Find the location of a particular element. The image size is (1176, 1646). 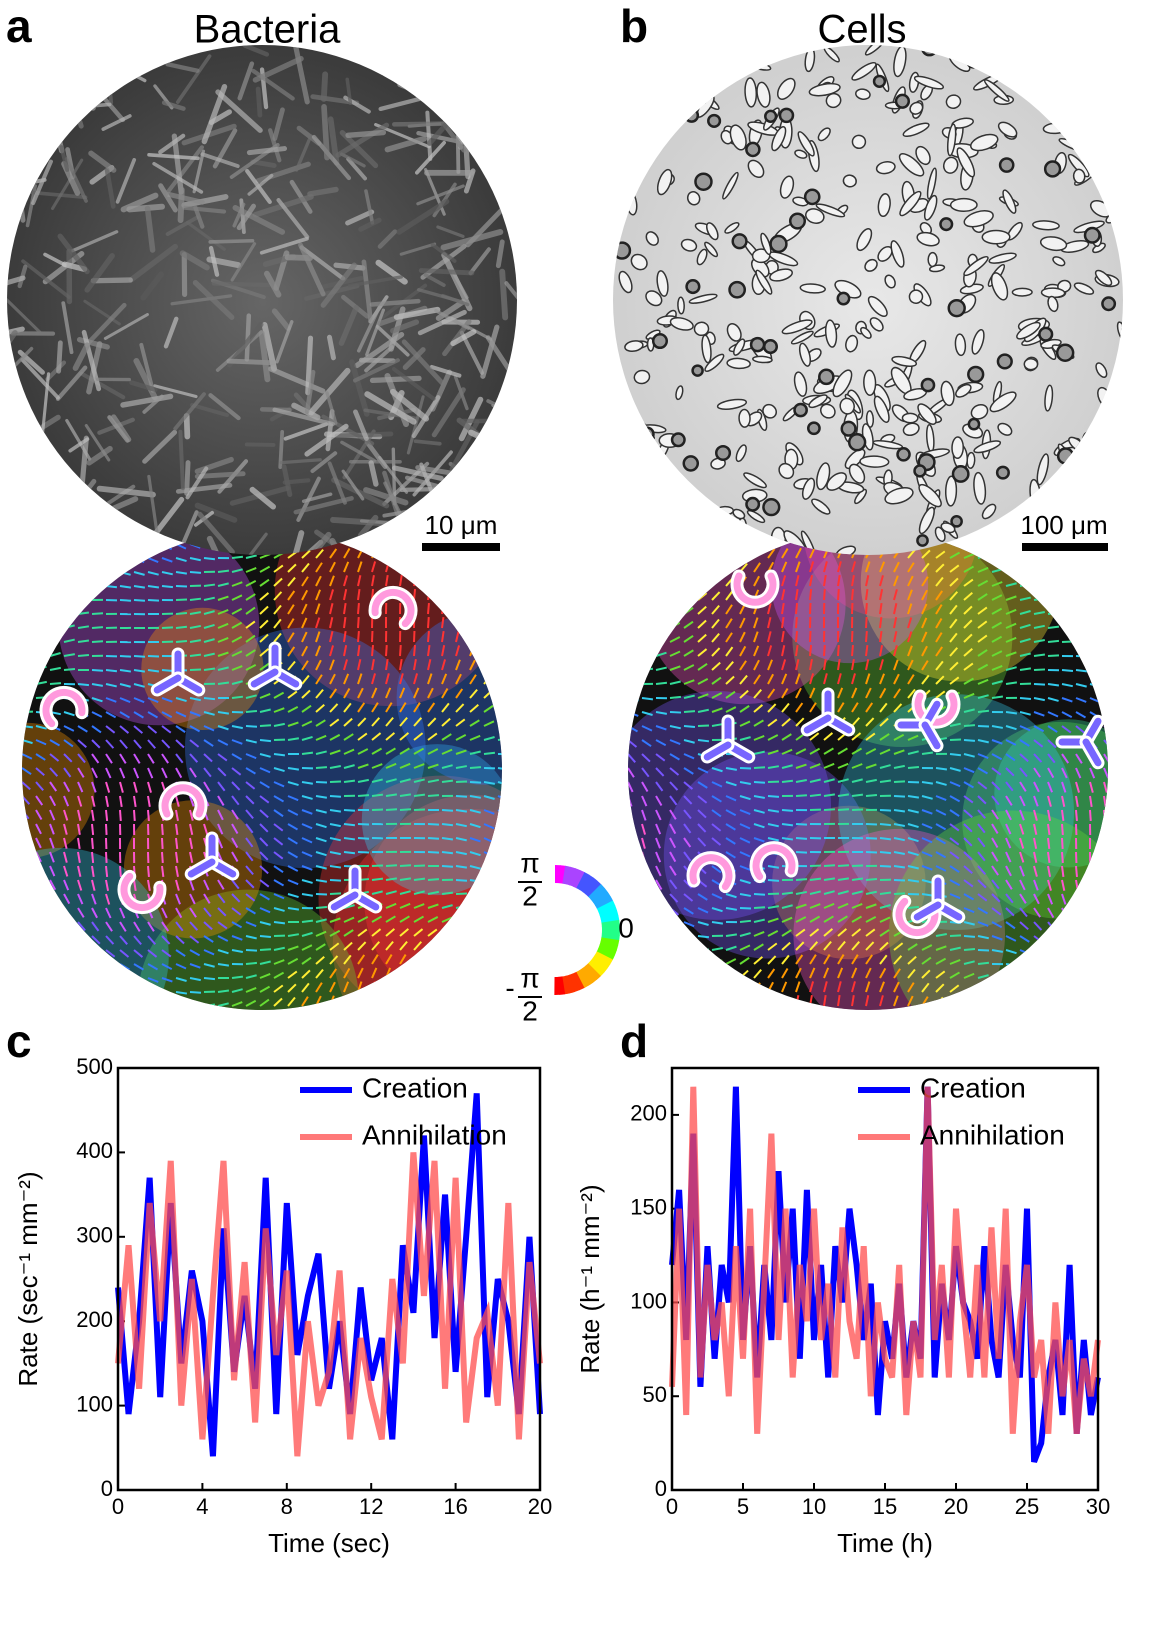

round-cell is located at coordinates (691, 463).